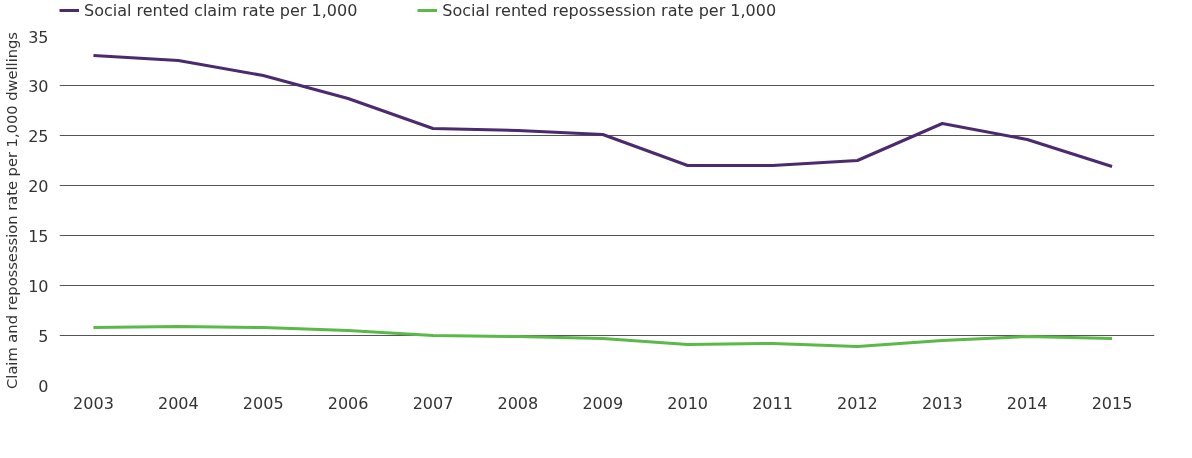 Image resolution: width=1192 pixels, height=458 pixels. Describe the element at coordinates (38, 236) in the screenshot. I see `y-tick-label: 15` at that location.